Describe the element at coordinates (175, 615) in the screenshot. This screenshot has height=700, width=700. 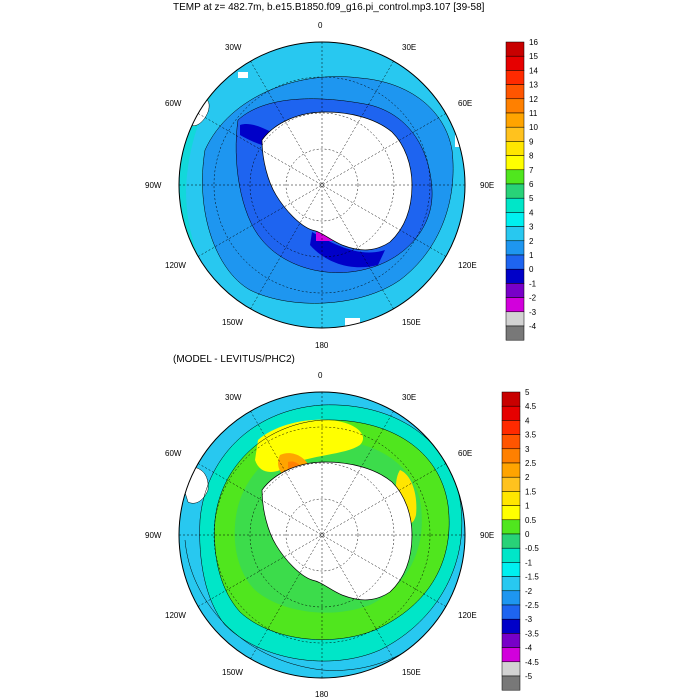
I see `panel2-lon-label: 120W` at that location.